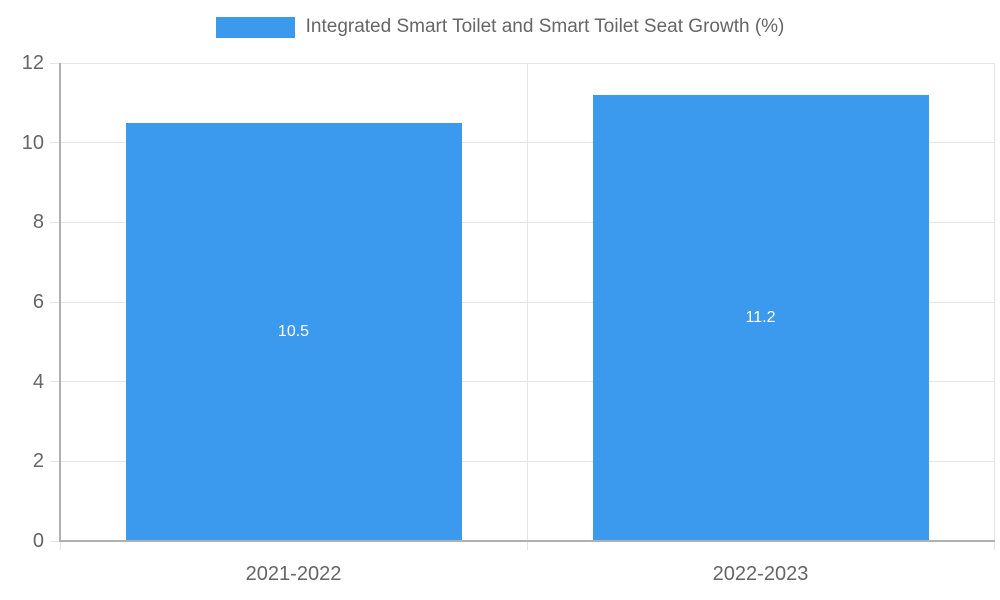  I want to click on x-axis-category-label: 2022-2023, so click(760, 574).